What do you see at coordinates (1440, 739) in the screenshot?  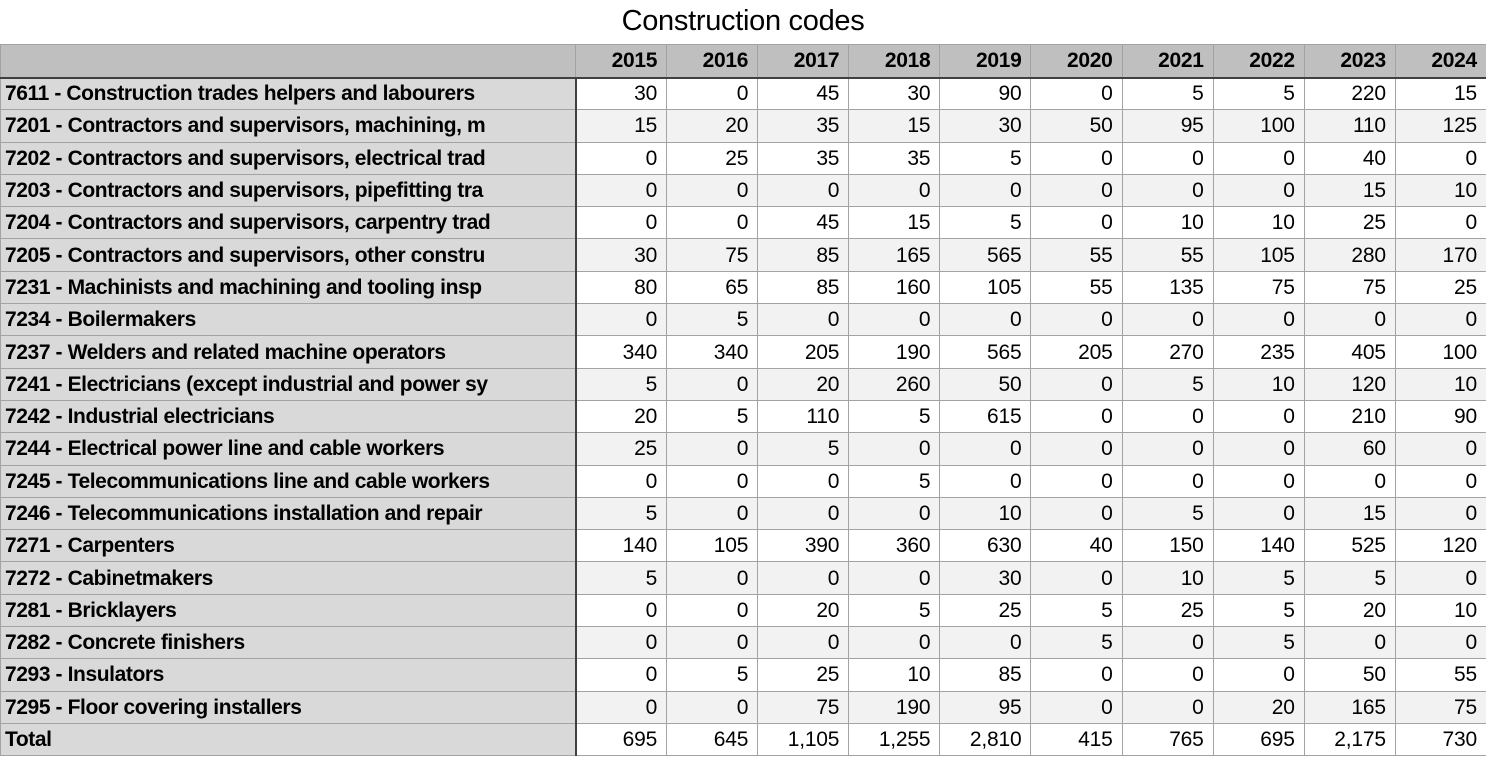 I see `total-cell: 730` at bounding box center [1440, 739].